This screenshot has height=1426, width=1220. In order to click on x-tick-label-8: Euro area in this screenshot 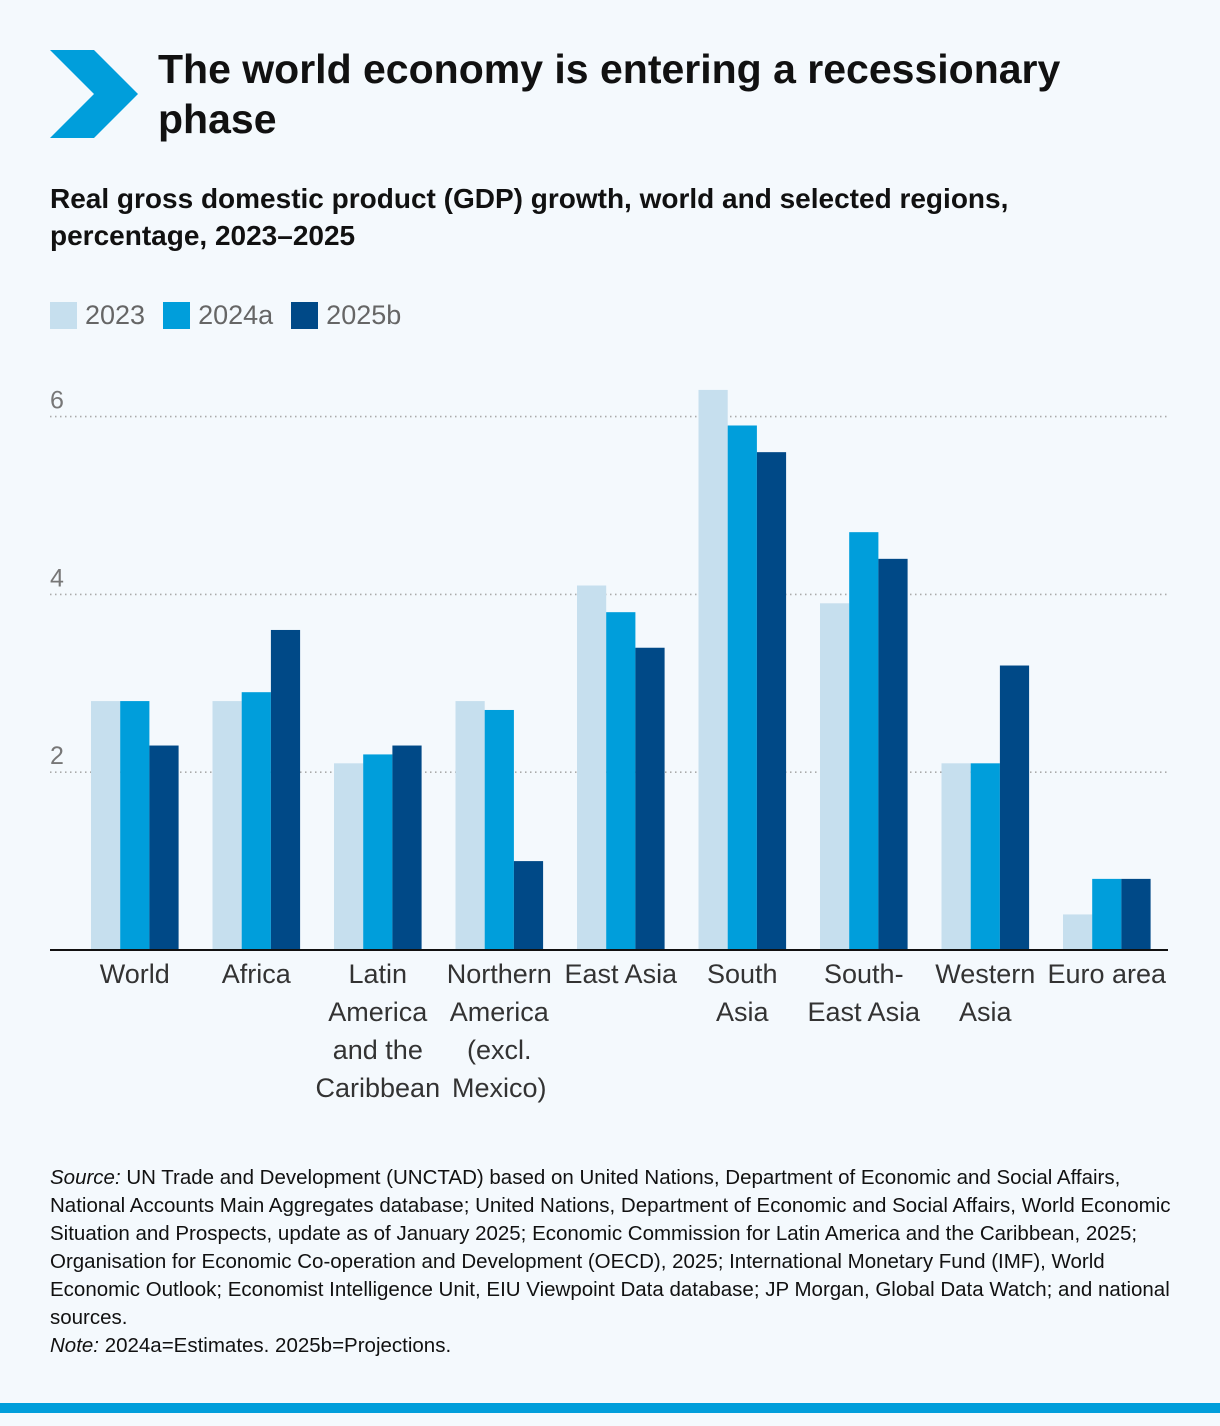, I will do `click(1108, 974)`.